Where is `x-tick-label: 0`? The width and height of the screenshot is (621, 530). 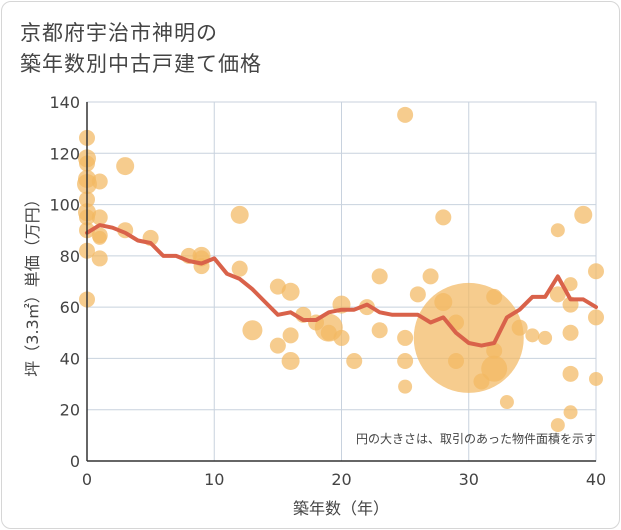 x-tick-label: 0 is located at coordinates (87, 479).